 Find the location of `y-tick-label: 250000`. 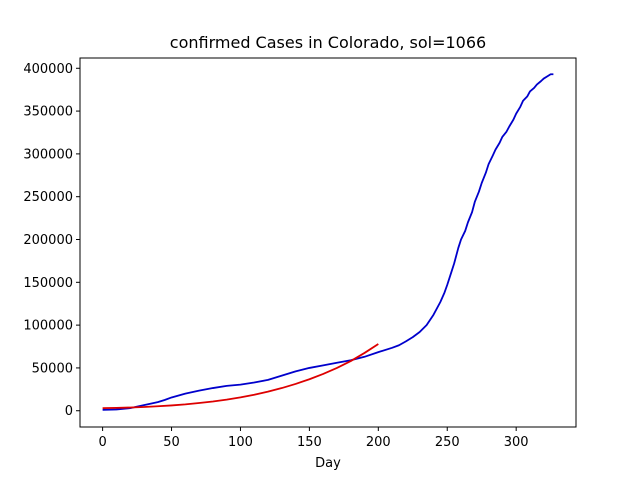

y-tick-label: 250000 is located at coordinates (48, 197).